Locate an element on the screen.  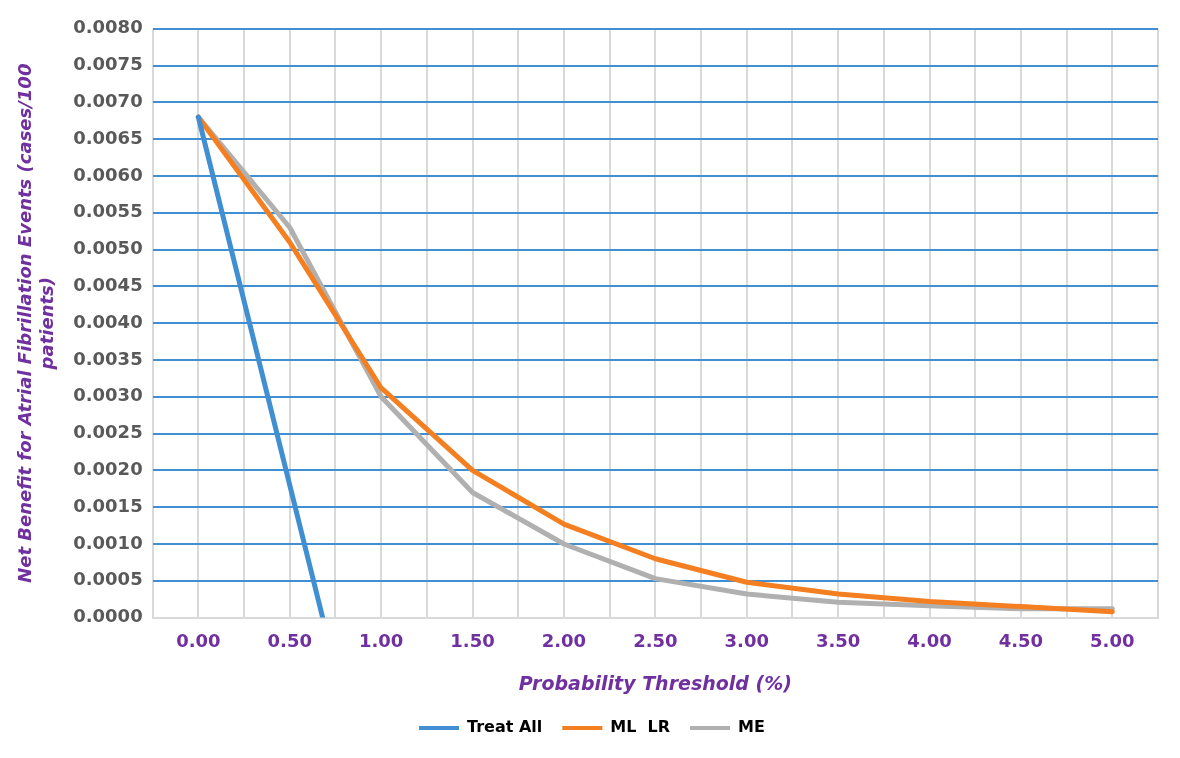
y-tick-label: 0.0000 is located at coordinates (108, 616).